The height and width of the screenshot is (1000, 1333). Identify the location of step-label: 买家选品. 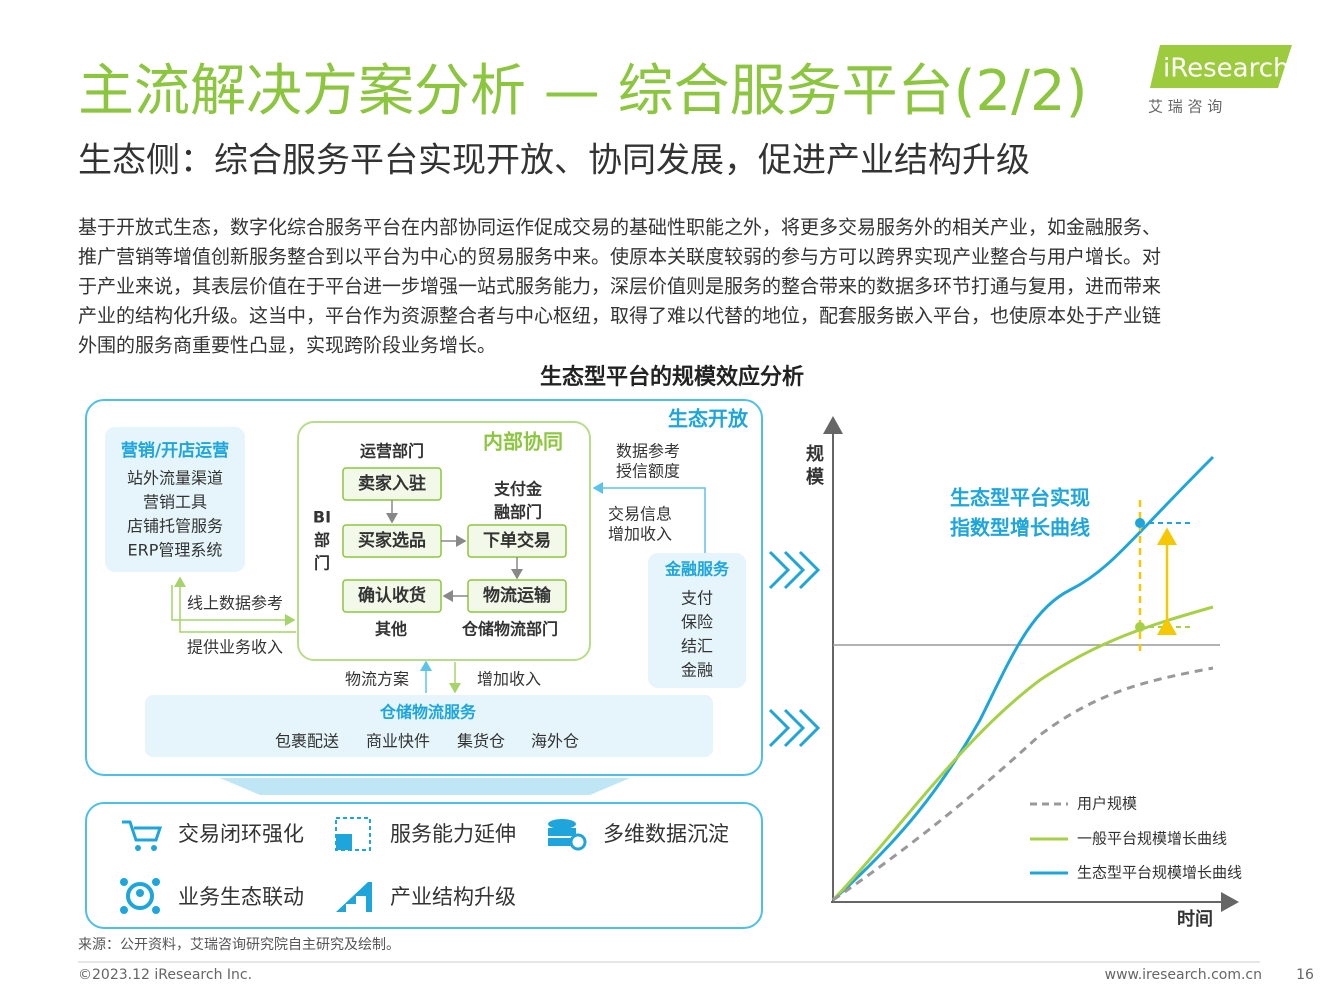
(392, 540).